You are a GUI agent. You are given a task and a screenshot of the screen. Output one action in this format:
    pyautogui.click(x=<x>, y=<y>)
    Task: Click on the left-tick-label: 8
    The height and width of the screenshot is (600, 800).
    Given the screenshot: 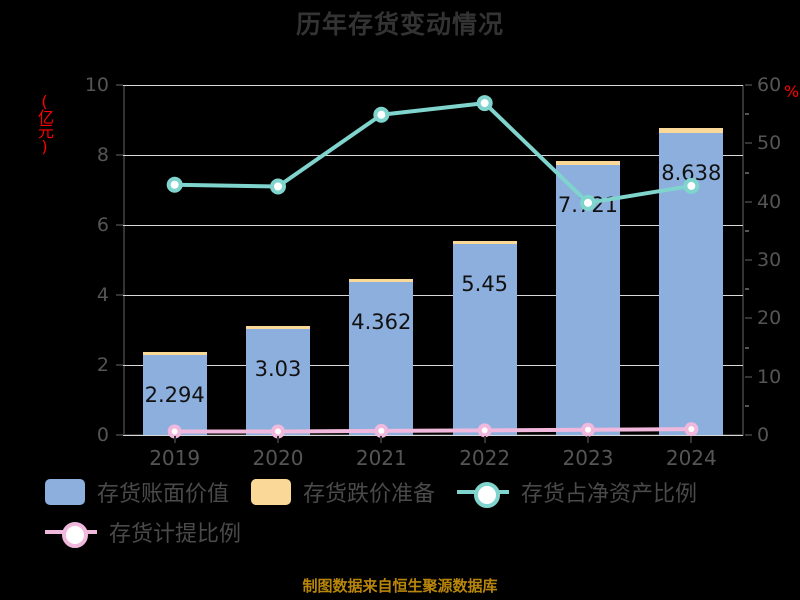 What is the action you would take?
    pyautogui.click(x=102, y=155)
    